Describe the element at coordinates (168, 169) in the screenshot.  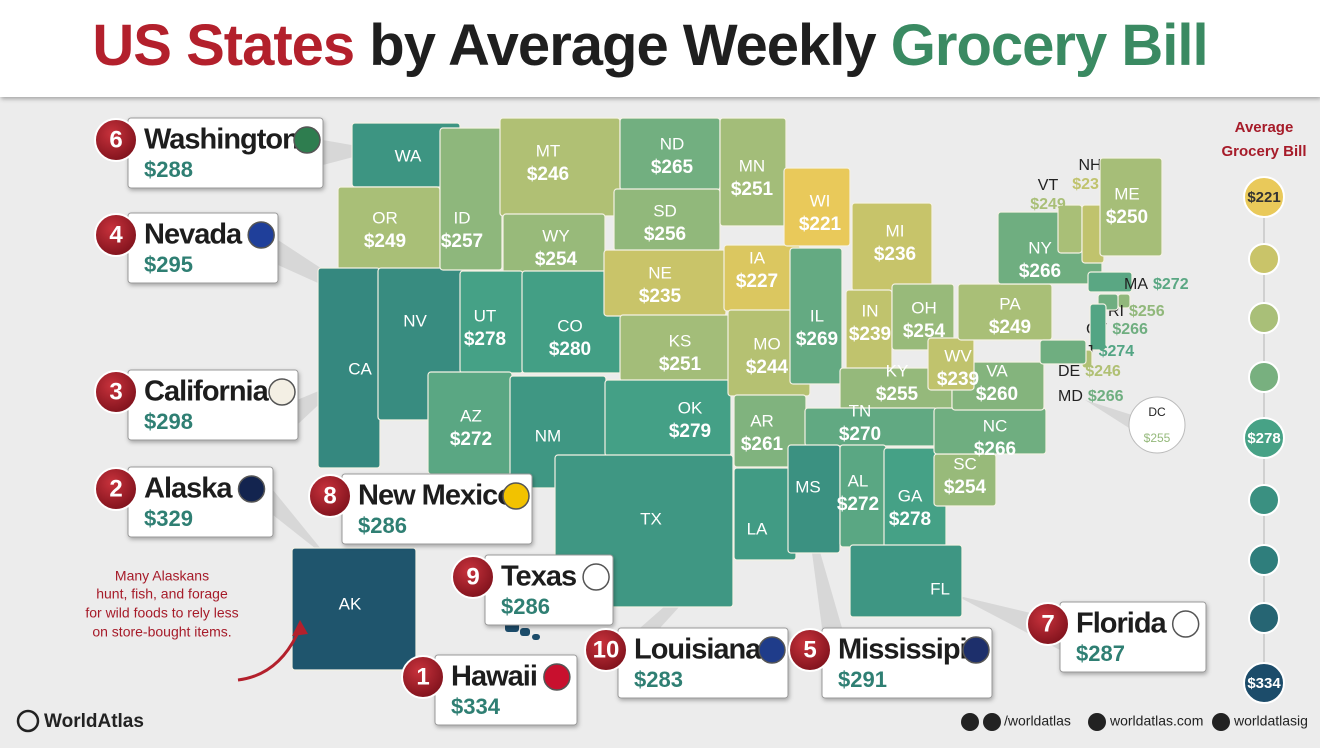
I see `state-value: $288` at that location.